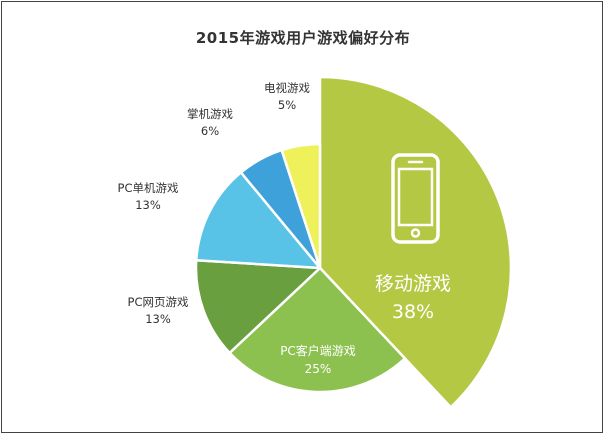  What do you see at coordinates (413, 284) in the screenshot?
I see `slice-category-label: 移动游戏` at bounding box center [413, 284].